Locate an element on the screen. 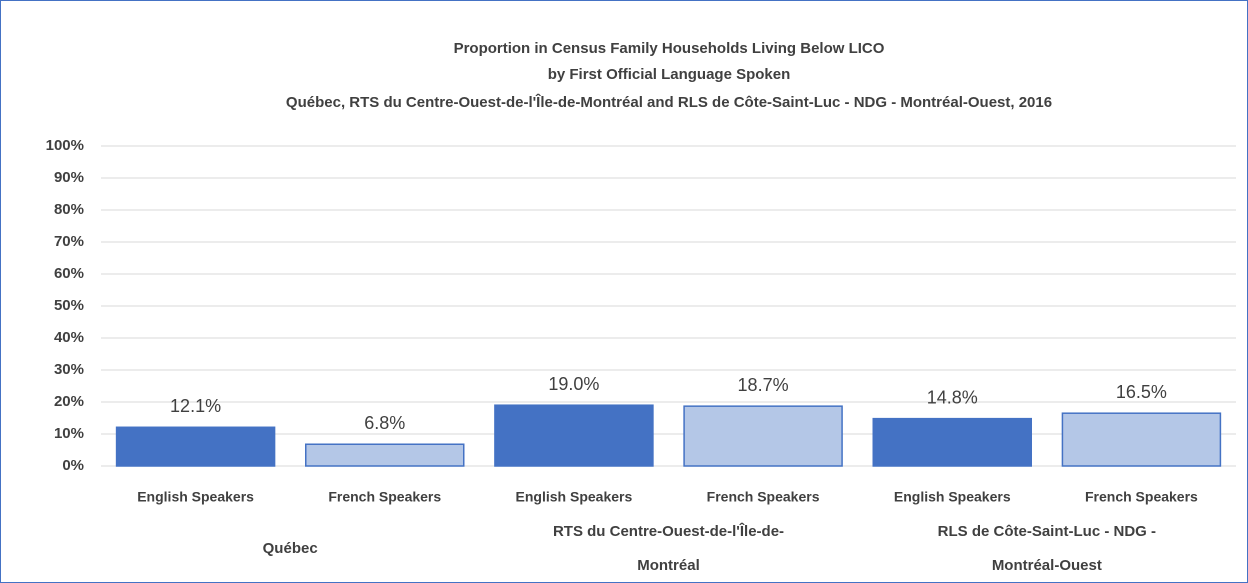 The width and height of the screenshot is (1248, 583). y-tick-label: 70% is located at coordinates (69, 241).